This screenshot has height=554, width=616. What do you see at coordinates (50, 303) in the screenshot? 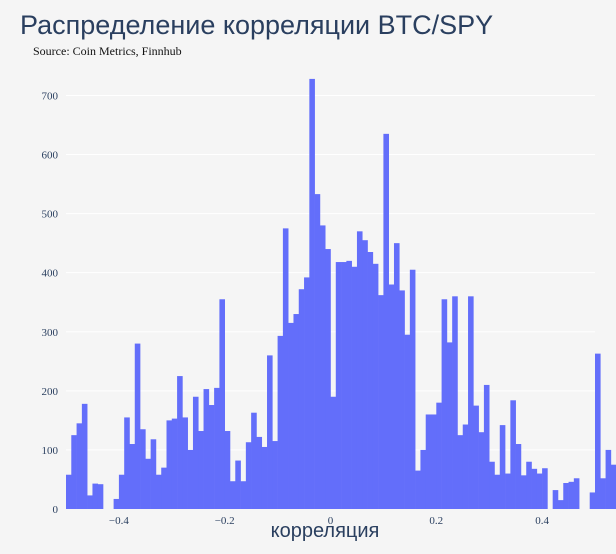
I see `y-axis-ticks: 0 100 200 300 400 500 600 700` at bounding box center [50, 303].